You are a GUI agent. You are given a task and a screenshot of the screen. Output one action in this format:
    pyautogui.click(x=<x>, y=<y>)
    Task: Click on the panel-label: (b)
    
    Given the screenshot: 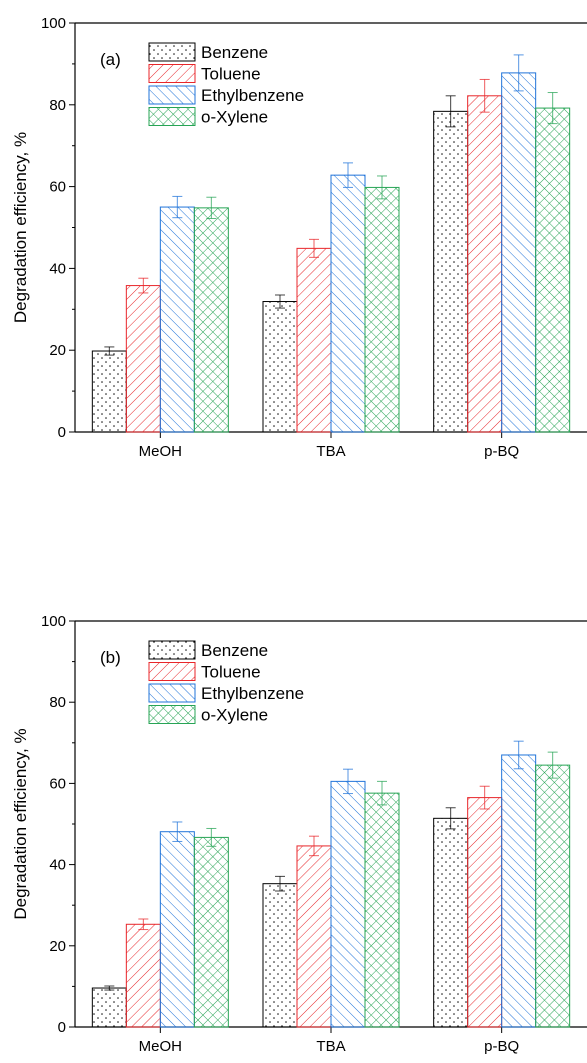 What is the action you would take?
    pyautogui.click(x=110, y=657)
    